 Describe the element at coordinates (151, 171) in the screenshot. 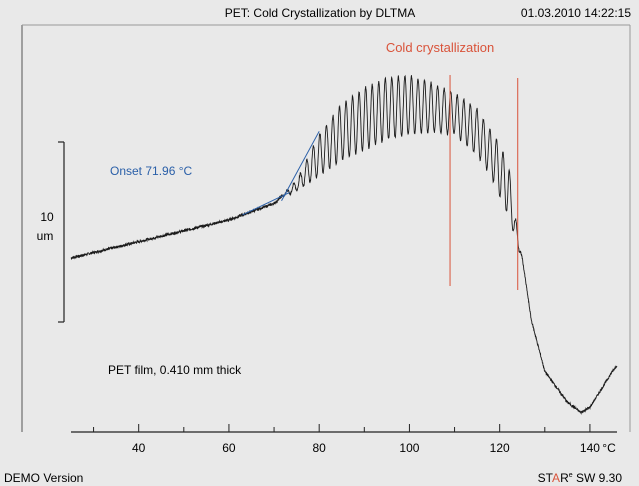

I see `onset-label: Onset 71.96 °C` at that location.